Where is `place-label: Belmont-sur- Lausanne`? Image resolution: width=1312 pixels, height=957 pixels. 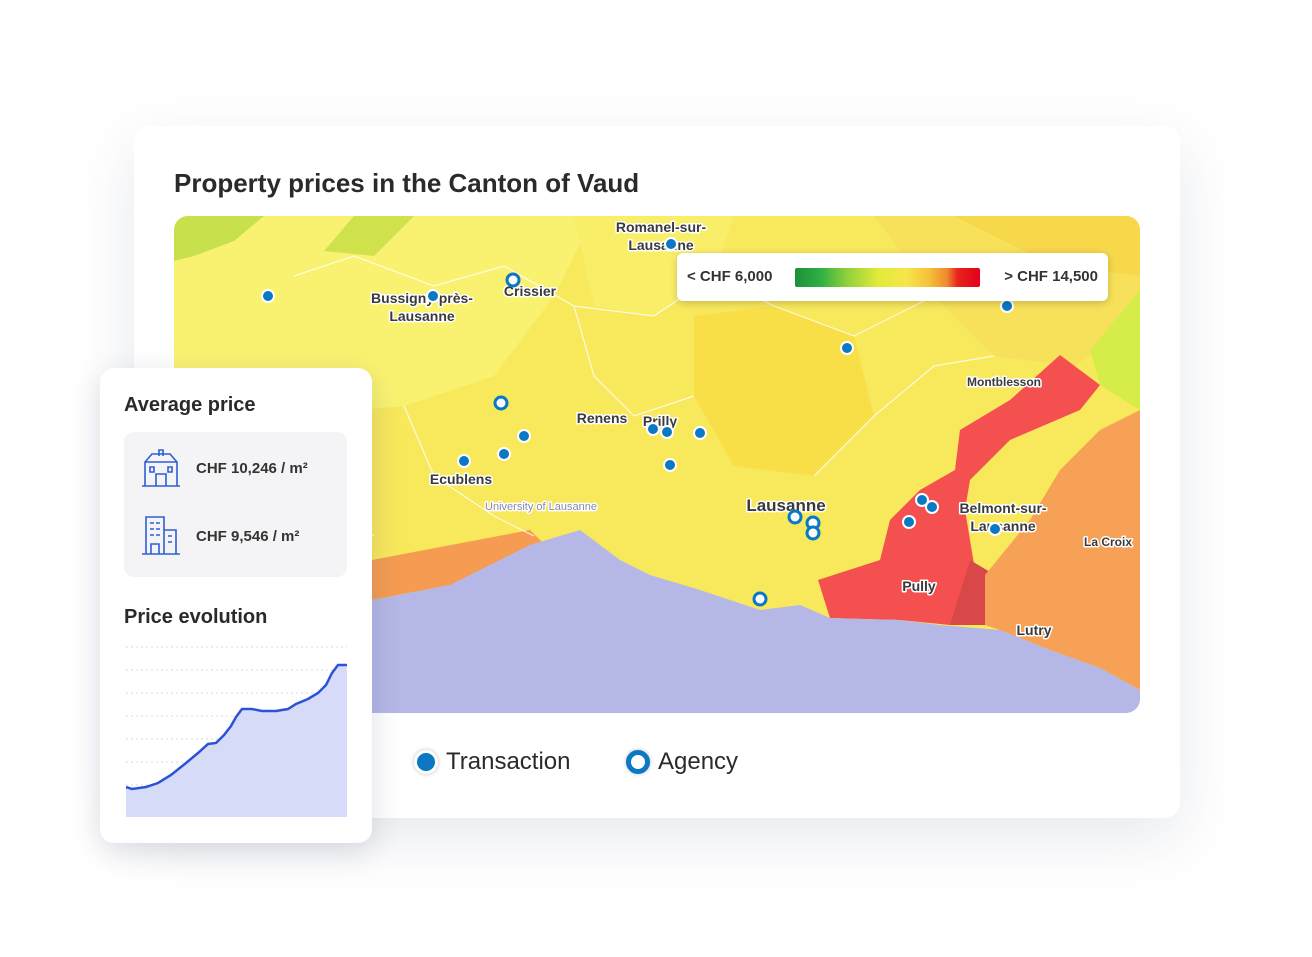
place-label: Belmont-sur- Lausanne is located at coordinates (1002, 517).